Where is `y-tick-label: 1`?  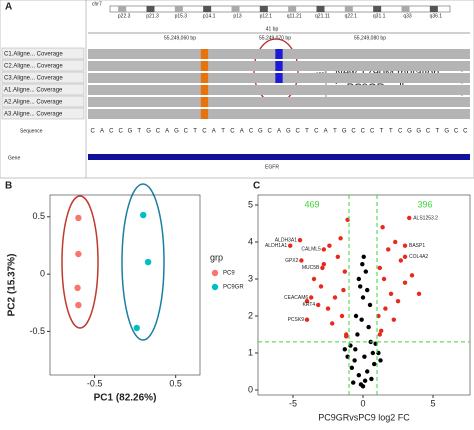 y-tick-label: 1 is located at coordinates (250, 352).